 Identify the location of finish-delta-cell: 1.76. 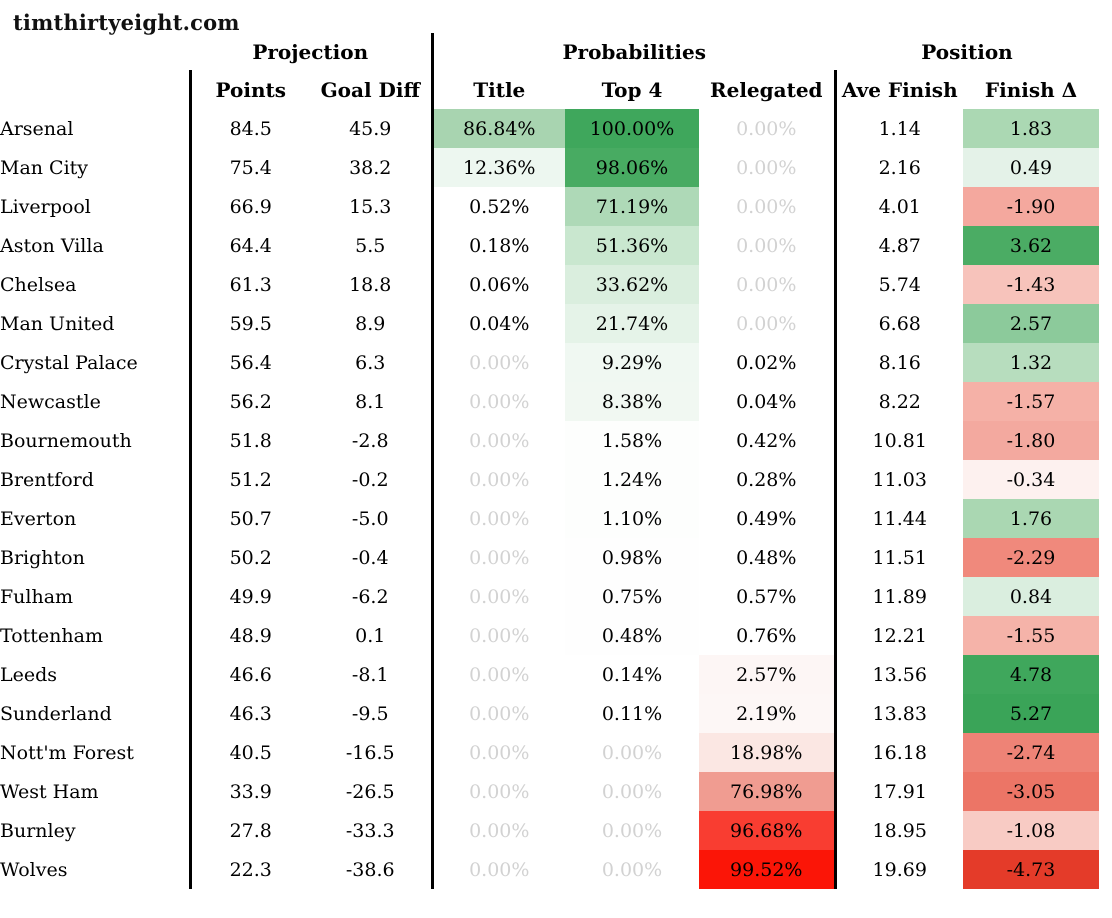
(1031, 518).